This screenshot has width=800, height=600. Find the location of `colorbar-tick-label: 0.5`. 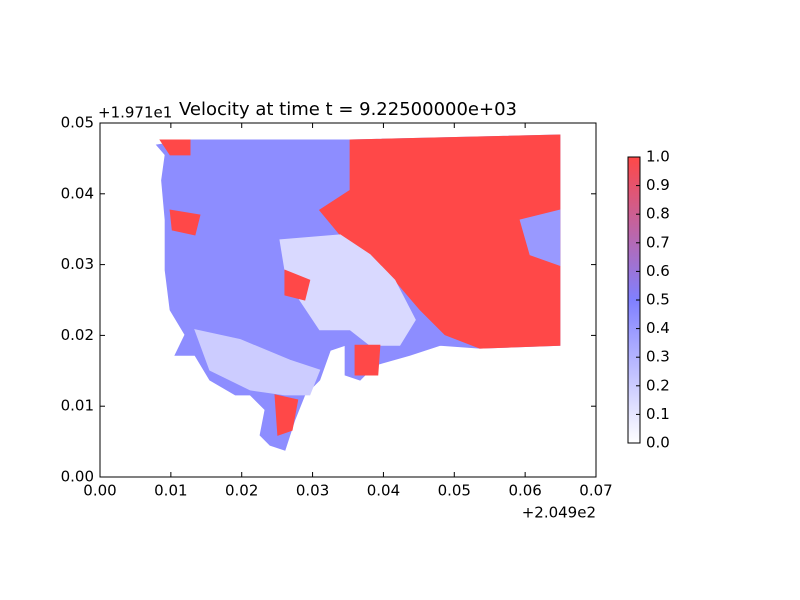

colorbar-tick-label: 0.5 is located at coordinates (658, 300).